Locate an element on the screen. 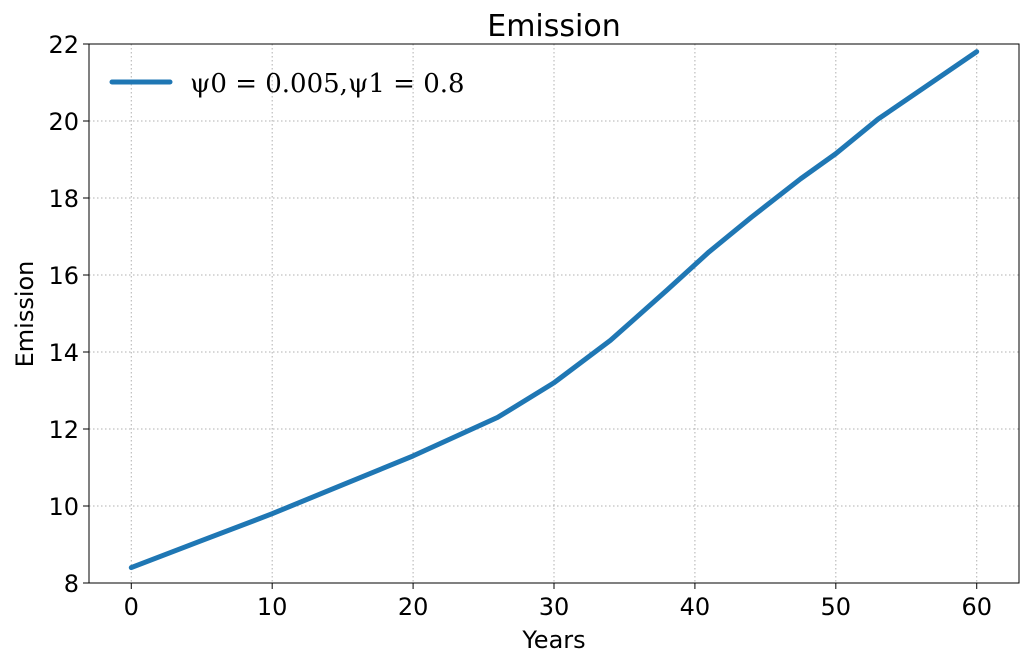 Image resolution: width=1028 pixels, height=664 pixels. x-axis: 0 10 20 30 40 50 60 is located at coordinates (558, 602).